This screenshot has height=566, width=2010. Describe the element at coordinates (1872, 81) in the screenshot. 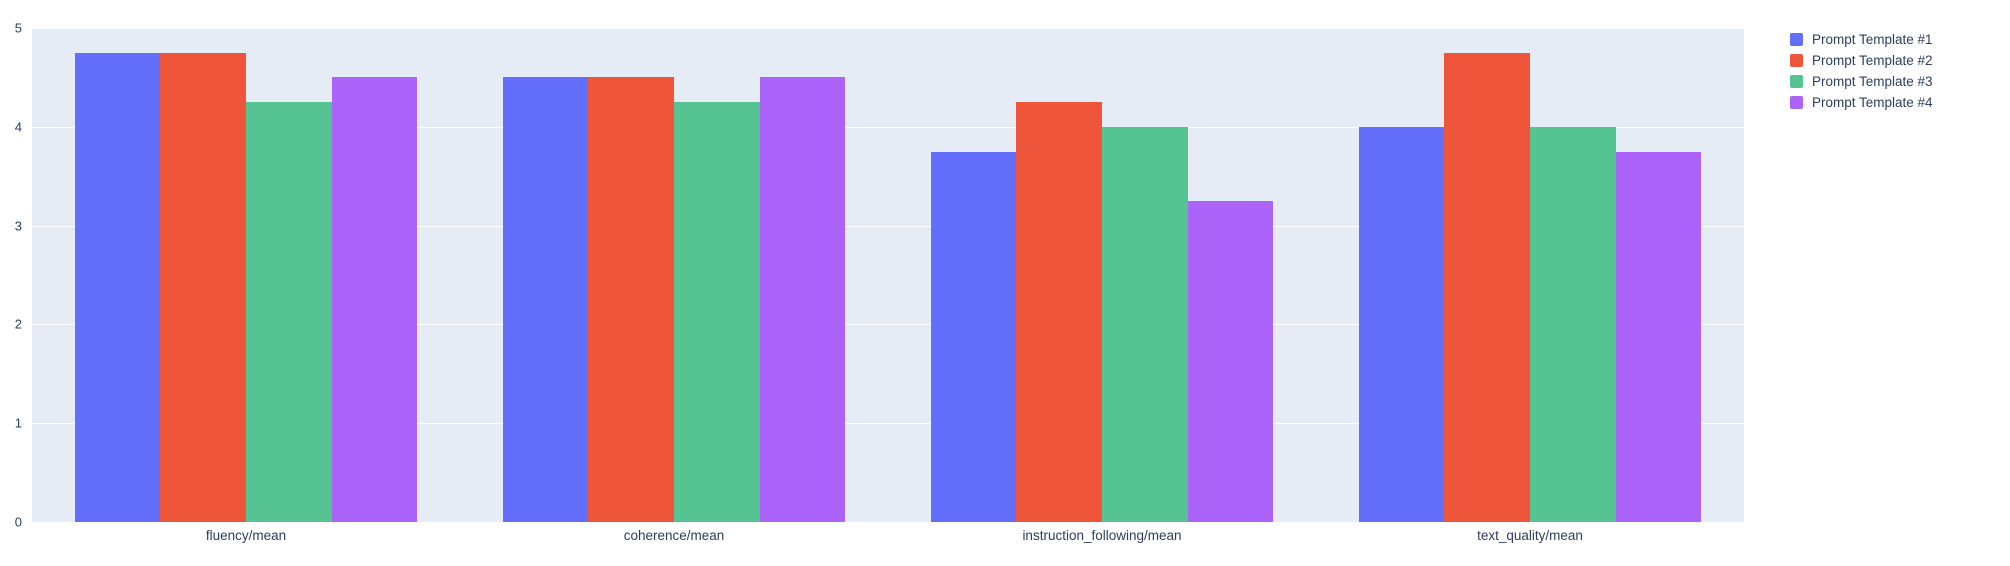

I see `legend-label: Prompt Template #3` at that location.